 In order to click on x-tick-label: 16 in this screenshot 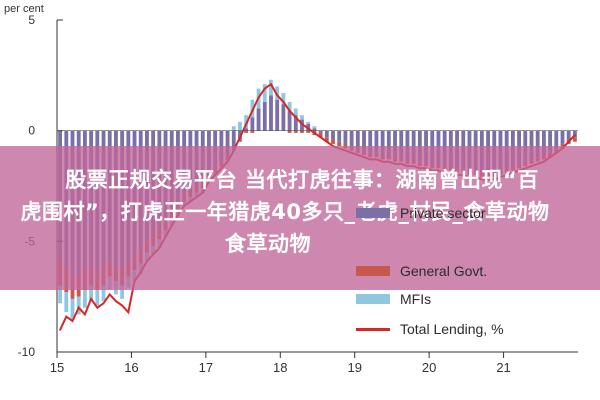, I will do `click(131, 367)`.